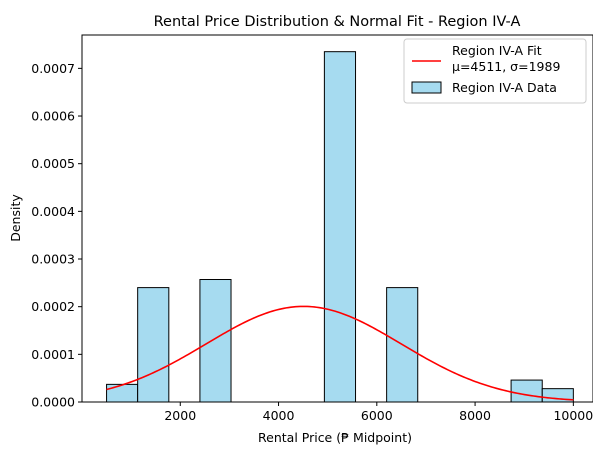 This screenshot has height=455, width=593. What do you see at coordinates (53, 116) in the screenshot?
I see `y-tick-label: 0.0006` at bounding box center [53, 116].